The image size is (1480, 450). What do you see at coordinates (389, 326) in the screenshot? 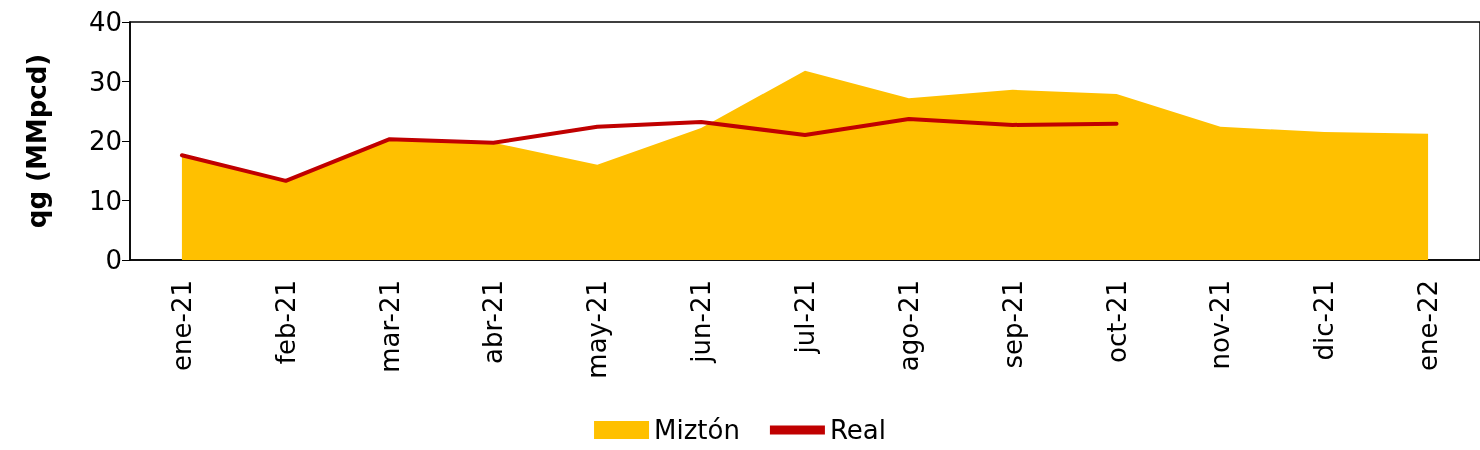
I see `x-tick-label: mar-21` at bounding box center [389, 326].